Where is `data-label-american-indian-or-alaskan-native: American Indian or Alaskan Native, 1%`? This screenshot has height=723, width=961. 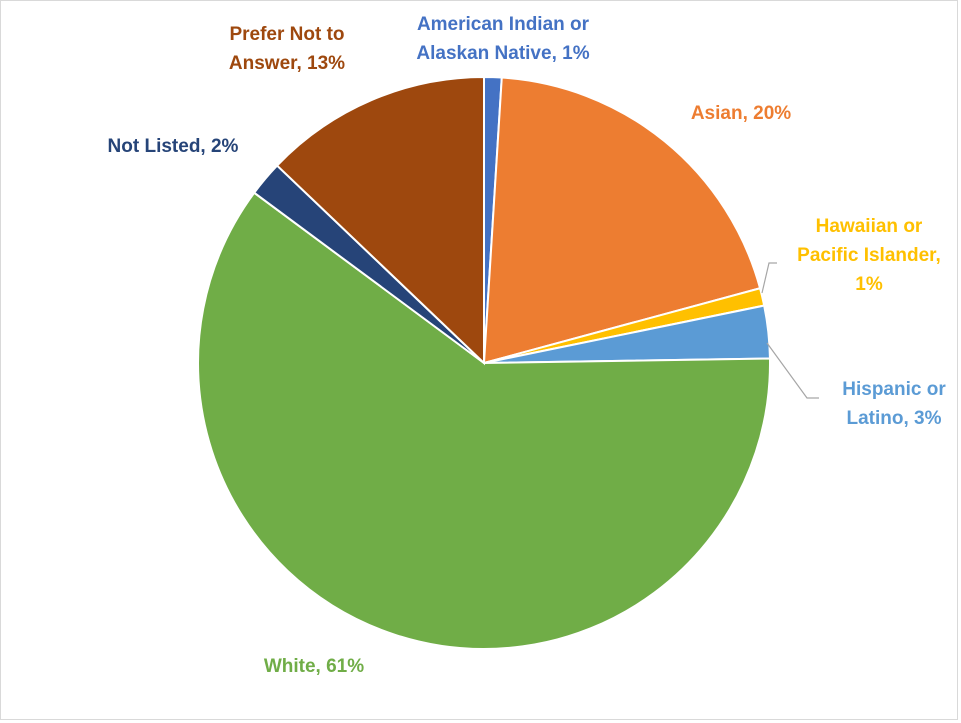 data-label-american-indian-or-alaskan-native: American Indian or Alaskan Native, 1% is located at coordinates (502, 39).